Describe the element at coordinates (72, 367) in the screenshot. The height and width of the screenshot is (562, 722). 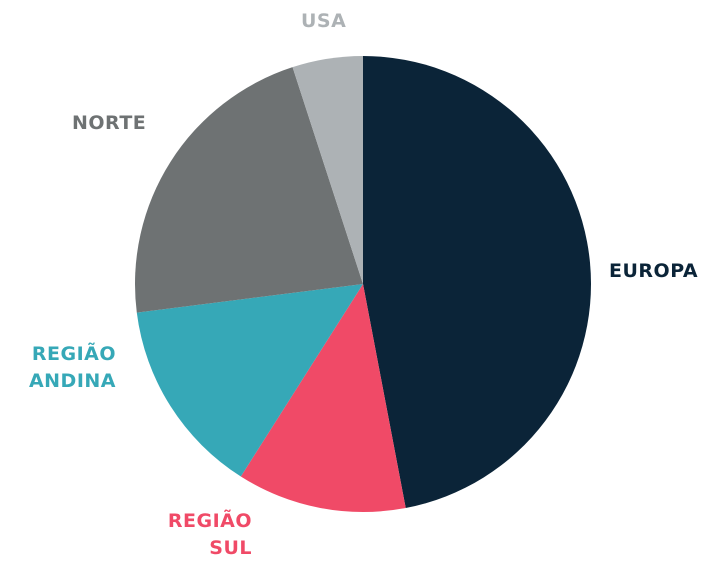
I see `slice-label: REGIÃO ANDINA` at that location.